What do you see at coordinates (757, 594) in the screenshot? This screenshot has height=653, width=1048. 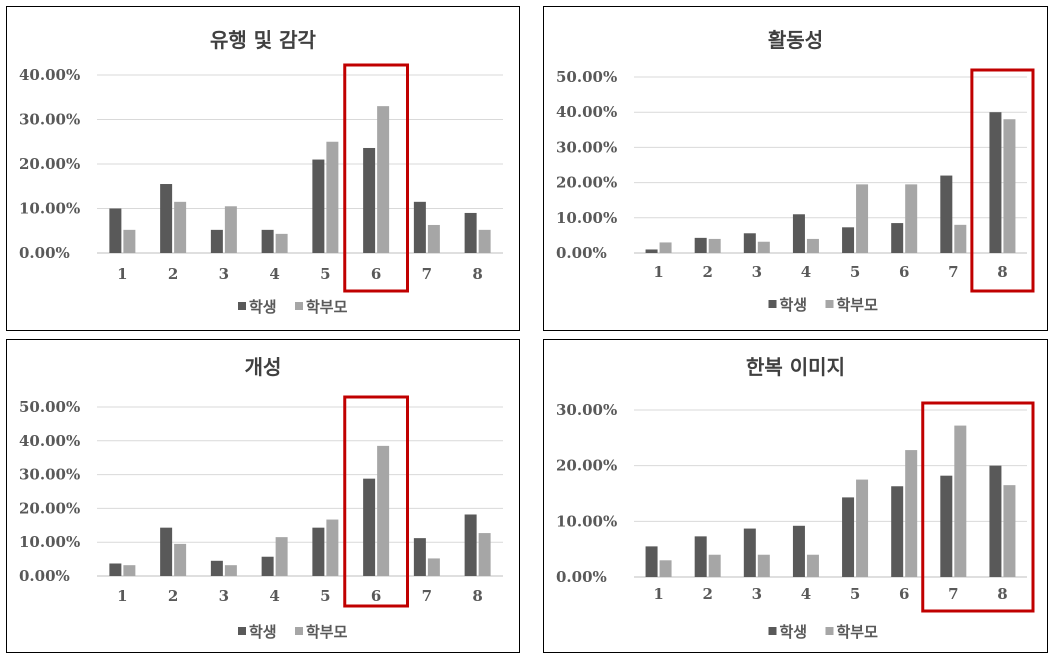 I see `x-tick-label: 3` at bounding box center [757, 594].